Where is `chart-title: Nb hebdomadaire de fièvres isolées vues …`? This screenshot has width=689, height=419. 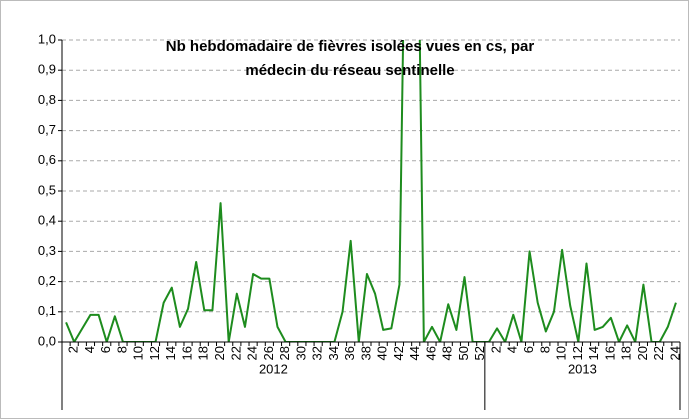
chart-title: Nb hebdomadaire de fièvres isolées vues … is located at coordinates (350, 46).